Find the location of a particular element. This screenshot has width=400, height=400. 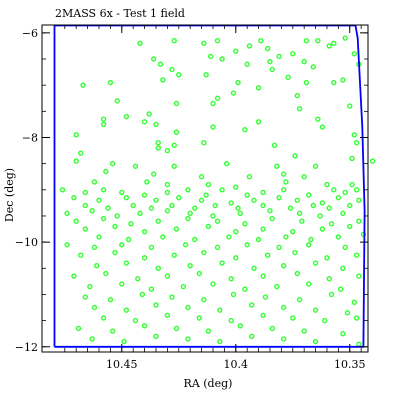

x-tick-label: 10.45 is located at coordinates (122, 364).